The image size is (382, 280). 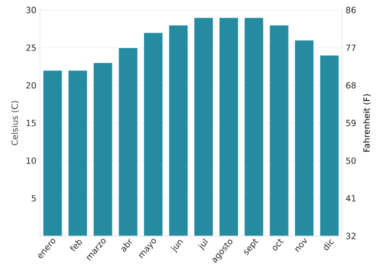 I want to click on y2-tick-label: 68, so click(x=351, y=85).